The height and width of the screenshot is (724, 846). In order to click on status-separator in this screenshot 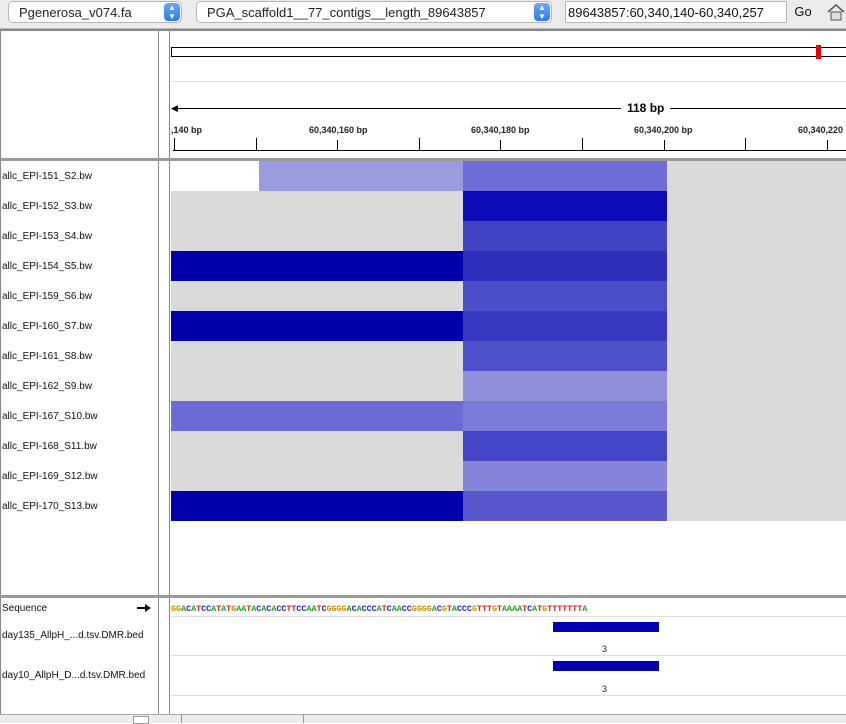, I will do `click(303, 719)`.